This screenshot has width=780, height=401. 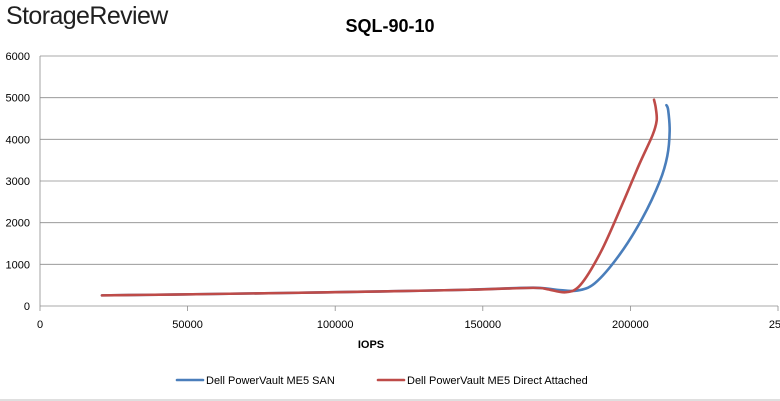 What do you see at coordinates (187, 325) in the screenshot?
I see `x-tick-label: 50000` at bounding box center [187, 325].